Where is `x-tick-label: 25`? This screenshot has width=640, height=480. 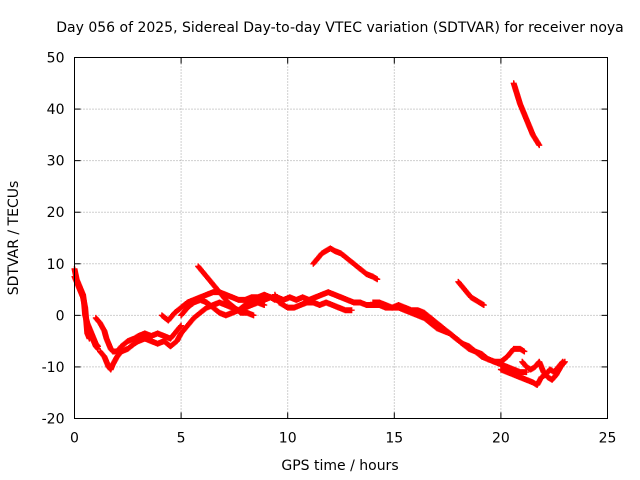 x-tick-label: 25 is located at coordinates (608, 439).